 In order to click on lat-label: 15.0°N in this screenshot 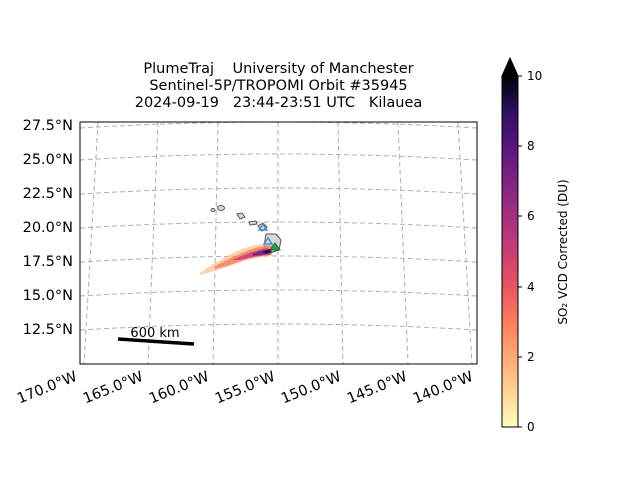, I will do `click(48, 296)`.